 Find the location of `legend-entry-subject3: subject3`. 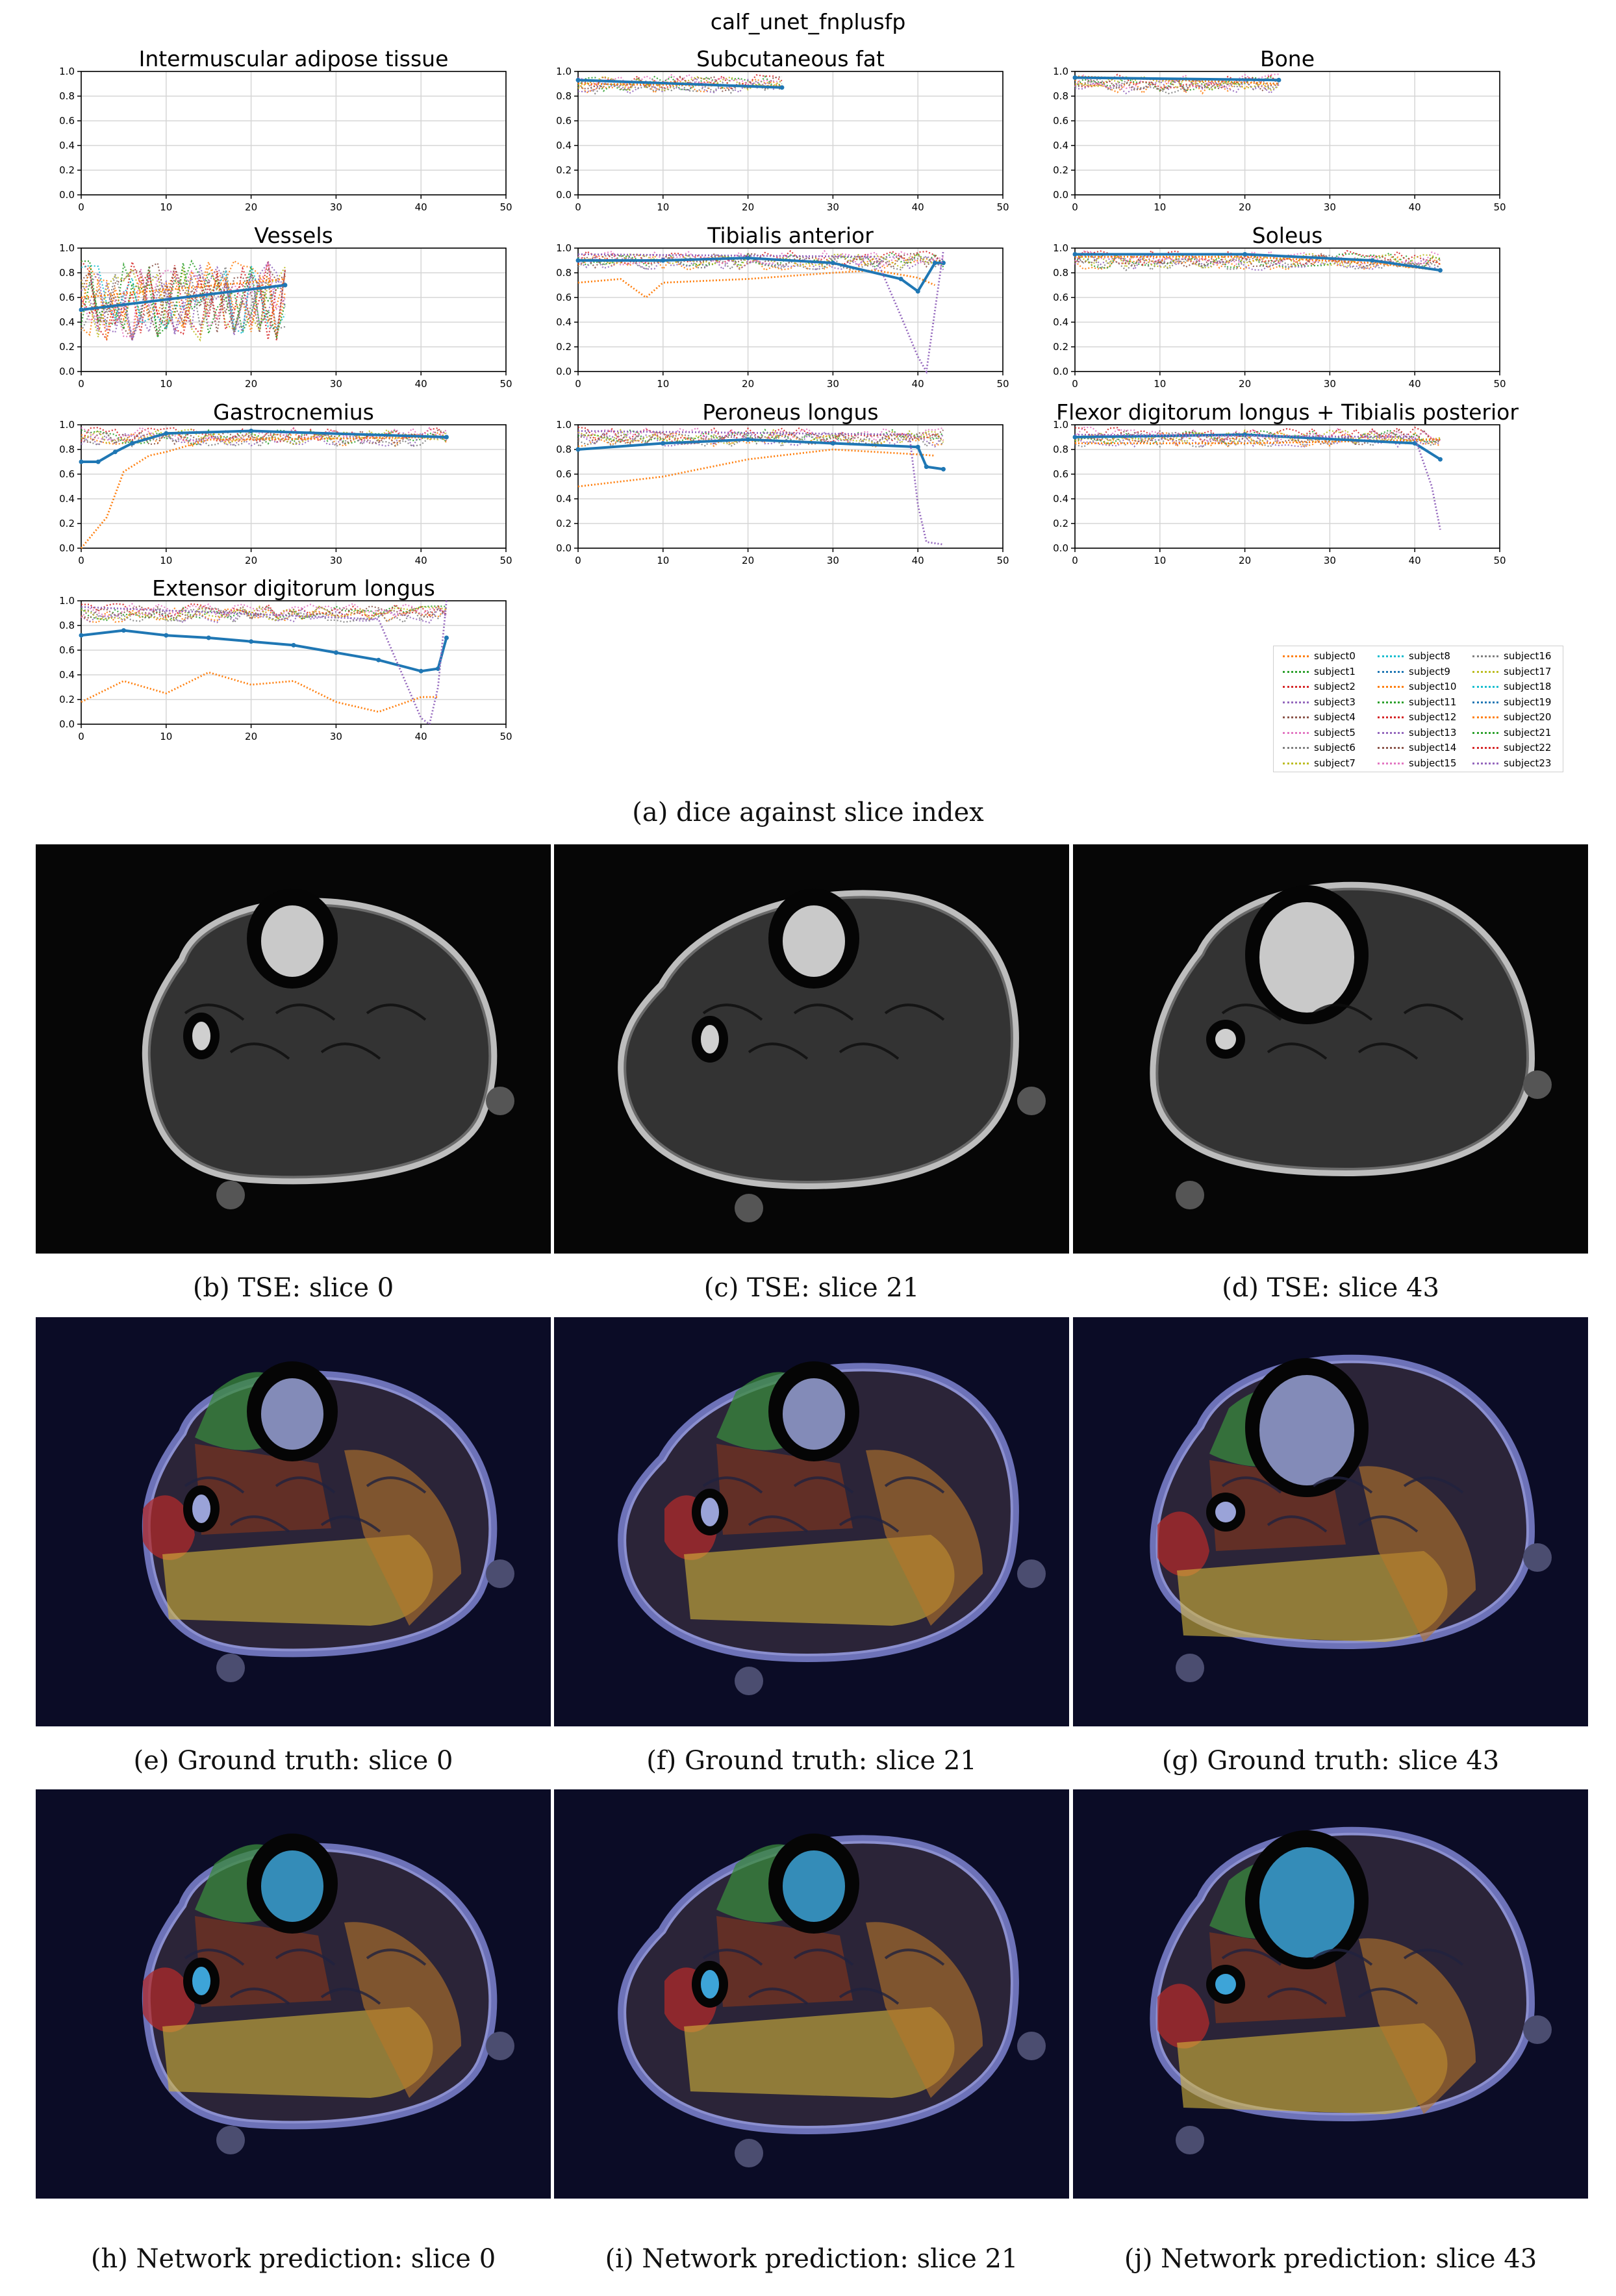

legend-entry-subject3: subject3 is located at coordinates (1319, 703).